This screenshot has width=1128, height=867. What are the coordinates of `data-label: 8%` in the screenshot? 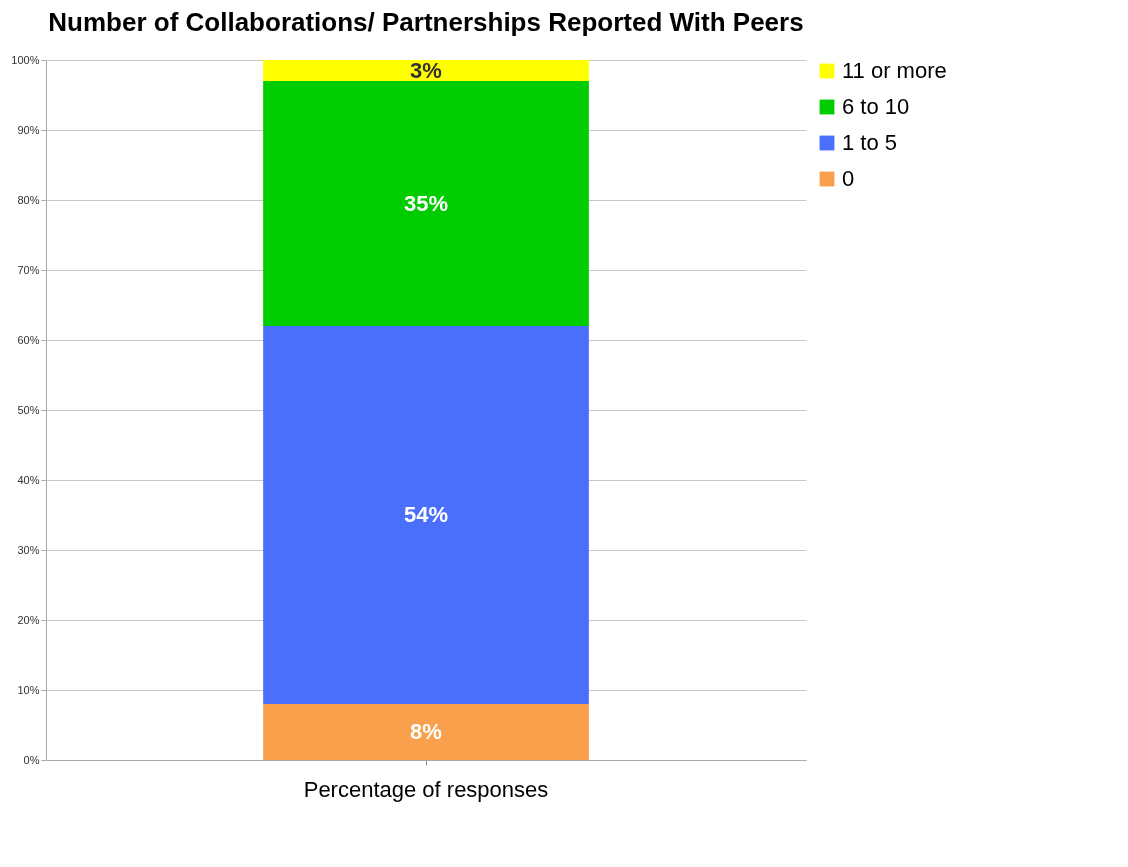 It's located at (426, 731).